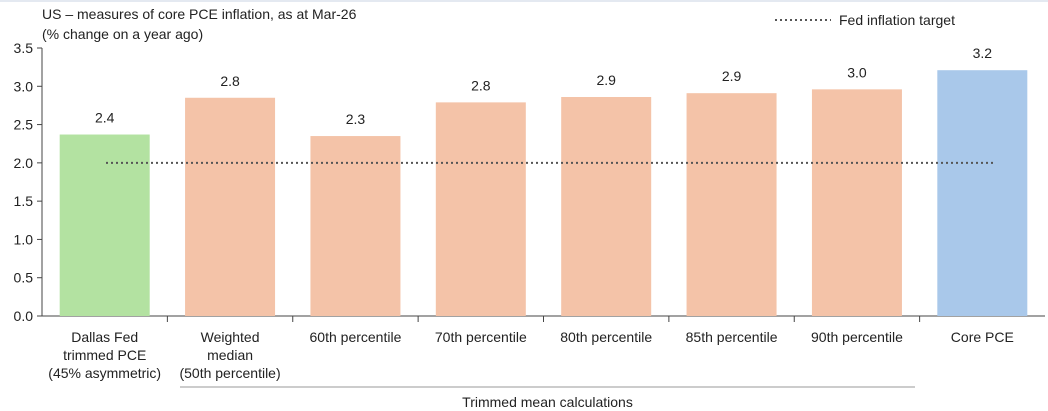 This screenshot has height=411, width=1048. I want to click on y-tick-label: 1.0, so click(24, 239).